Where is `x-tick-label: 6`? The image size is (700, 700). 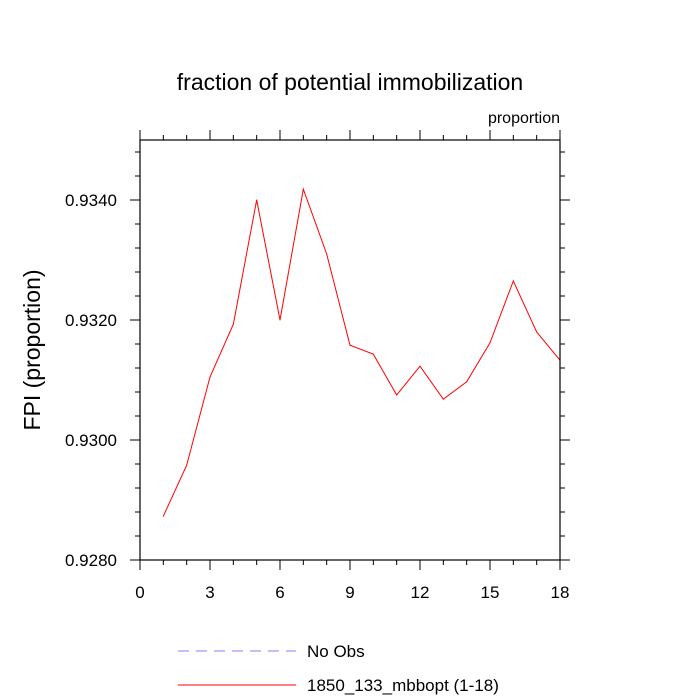
x-tick-label: 6 is located at coordinates (279, 592).